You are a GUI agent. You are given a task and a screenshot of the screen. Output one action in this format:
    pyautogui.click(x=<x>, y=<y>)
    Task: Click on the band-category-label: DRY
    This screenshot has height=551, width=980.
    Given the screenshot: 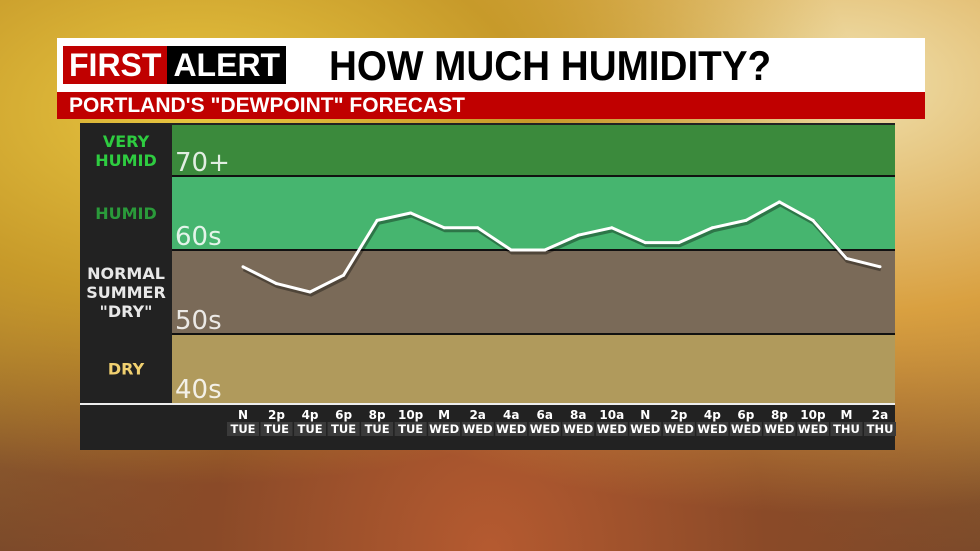 What is the action you would take?
    pyautogui.click(x=126, y=369)
    